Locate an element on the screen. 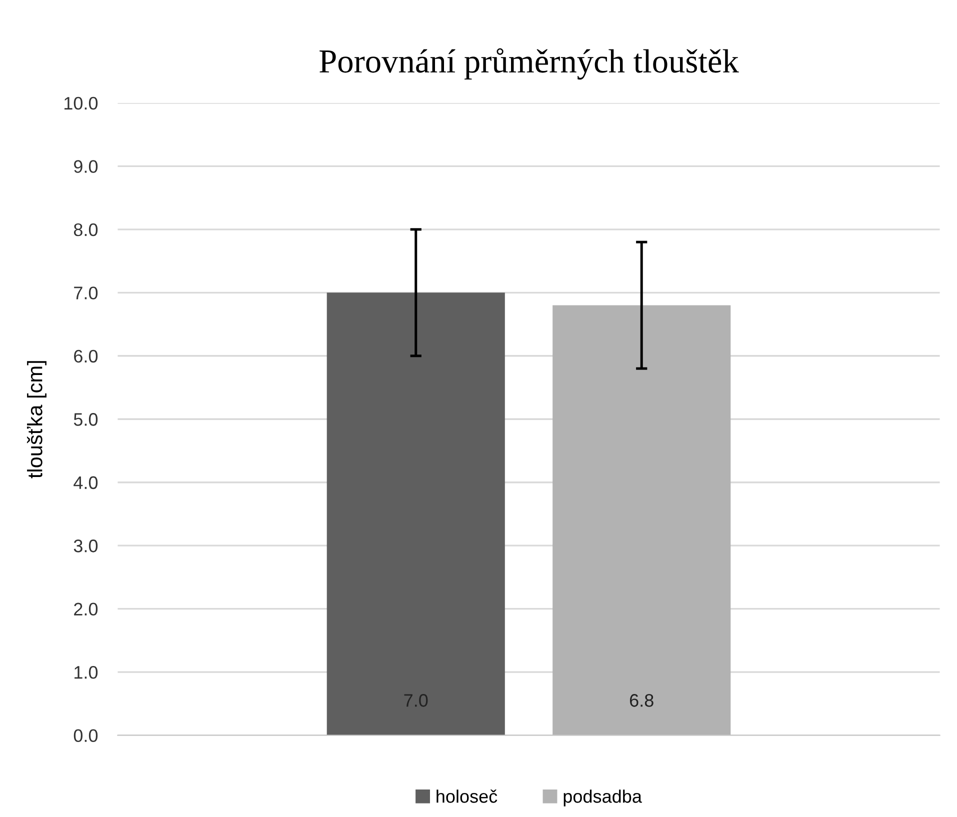  y-tick-label: 10.0 is located at coordinates (81, 103).